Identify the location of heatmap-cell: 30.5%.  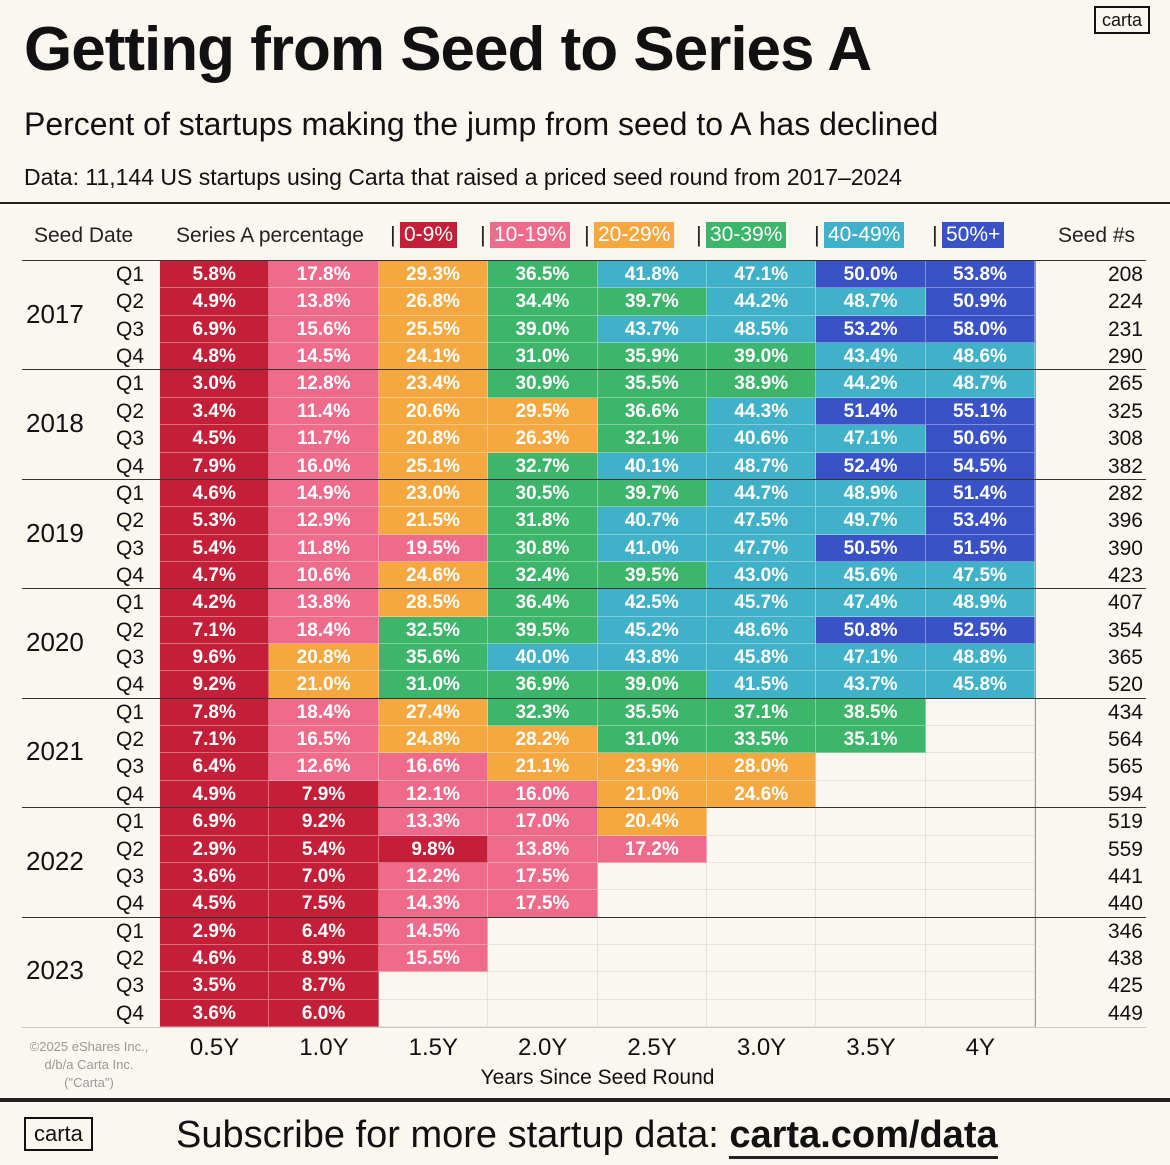
(543, 493).